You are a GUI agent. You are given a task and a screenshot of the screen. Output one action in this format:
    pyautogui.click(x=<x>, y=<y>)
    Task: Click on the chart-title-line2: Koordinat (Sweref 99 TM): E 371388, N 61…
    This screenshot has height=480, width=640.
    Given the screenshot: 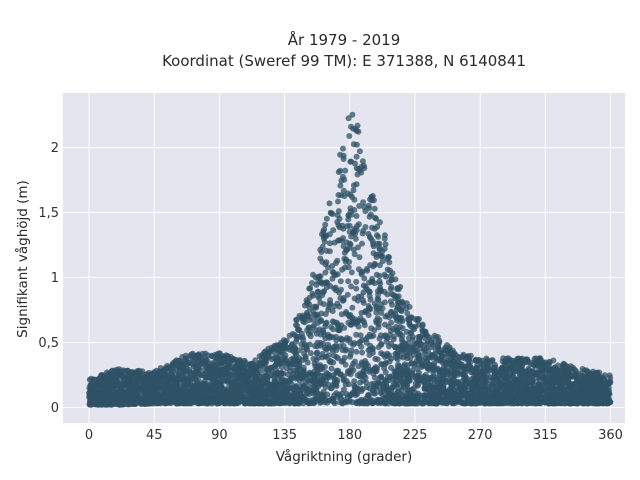 What is the action you would take?
    pyautogui.click(x=344, y=61)
    